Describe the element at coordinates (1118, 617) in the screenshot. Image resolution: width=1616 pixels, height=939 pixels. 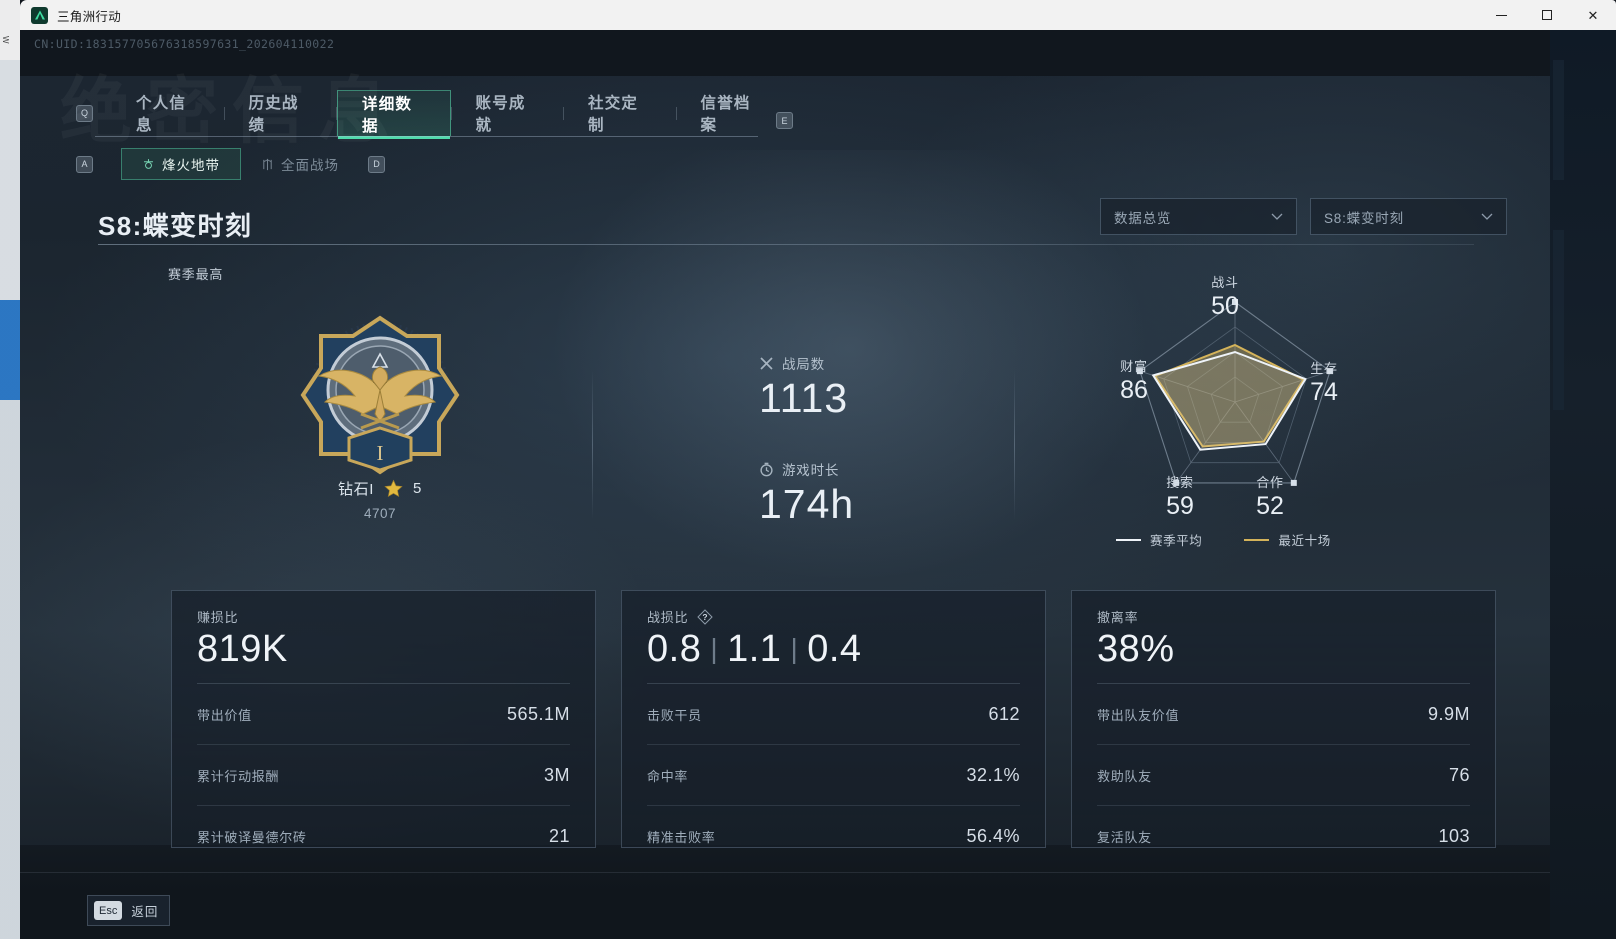
I see `card-title: 撤离率` at that location.